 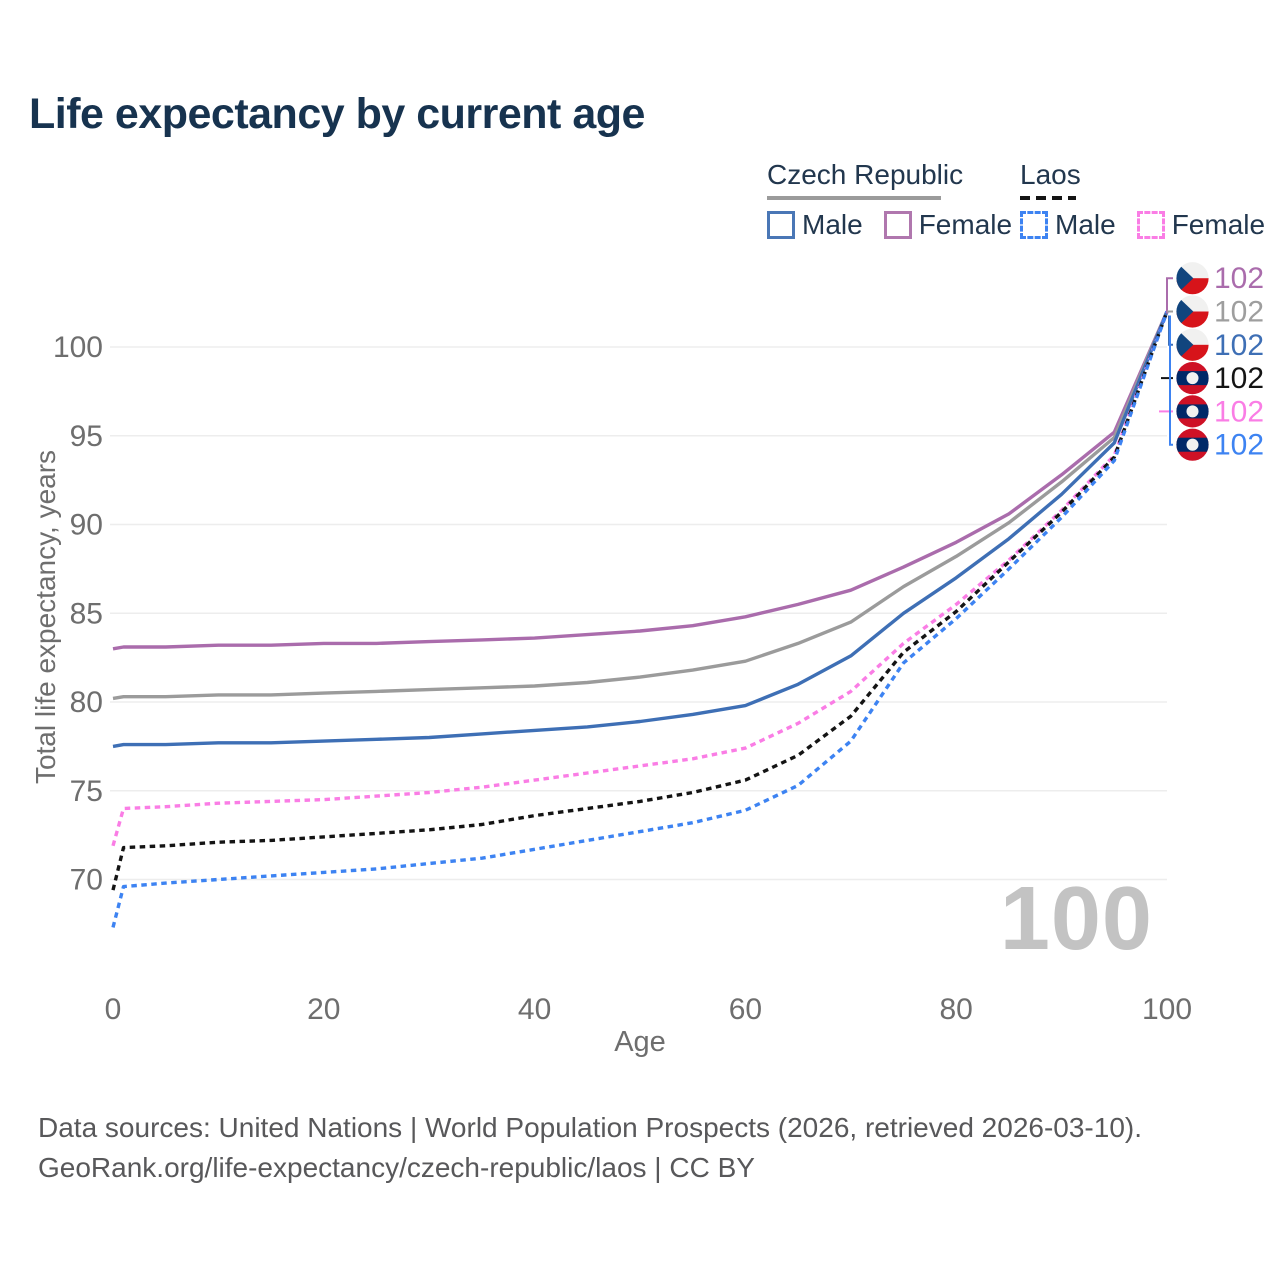 What do you see at coordinates (323, 1009) in the screenshot?
I see `x-tick-label: 20` at bounding box center [323, 1009].